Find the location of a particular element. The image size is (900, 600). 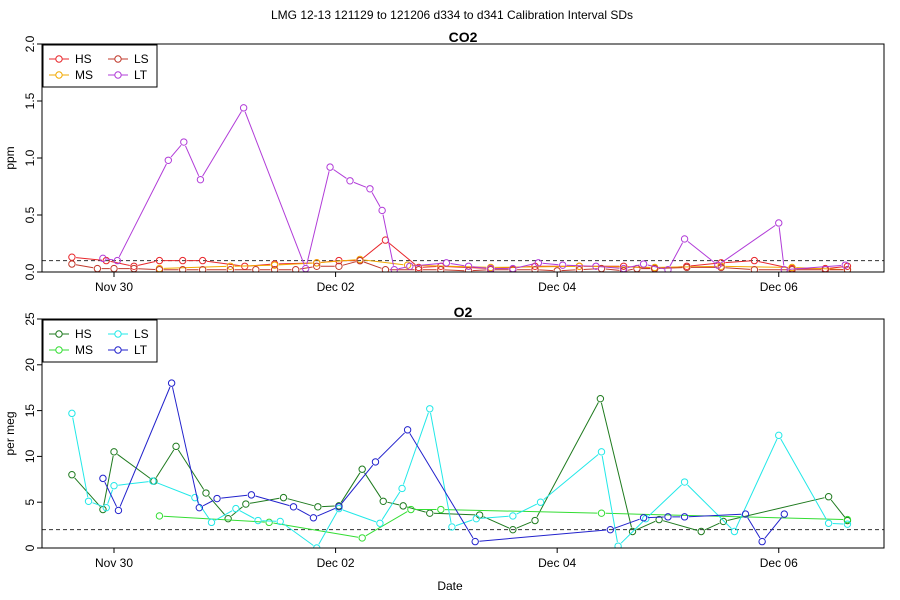

o2-series-ms-line is located at coordinates (503, 523).